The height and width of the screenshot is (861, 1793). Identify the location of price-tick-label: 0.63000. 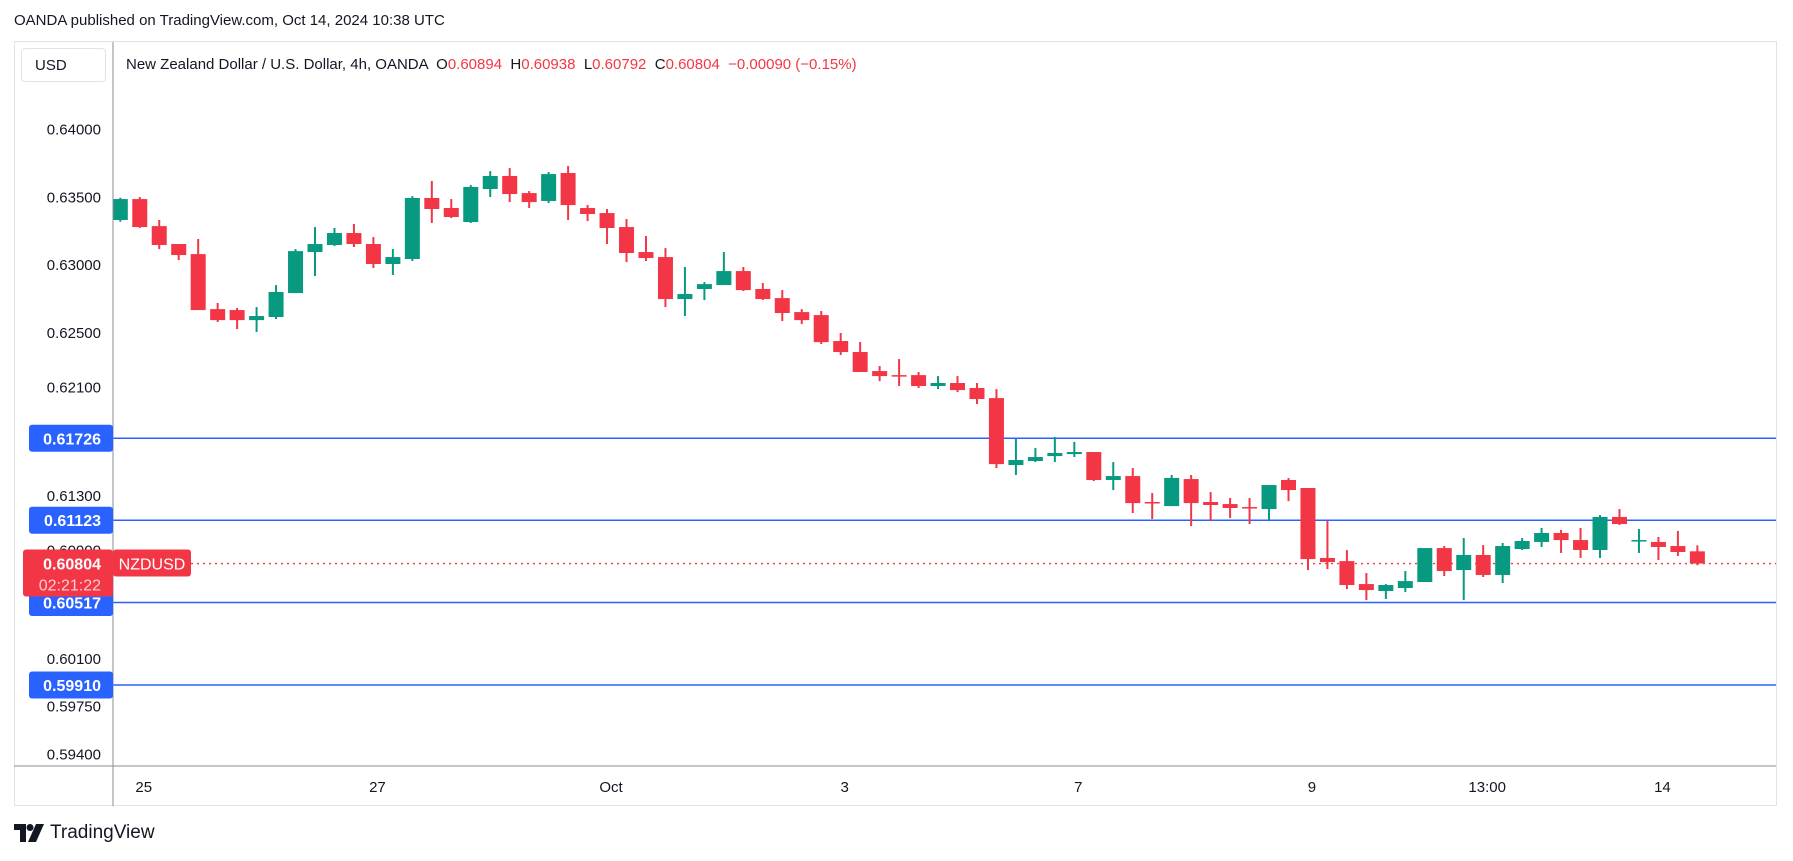
(74, 265).